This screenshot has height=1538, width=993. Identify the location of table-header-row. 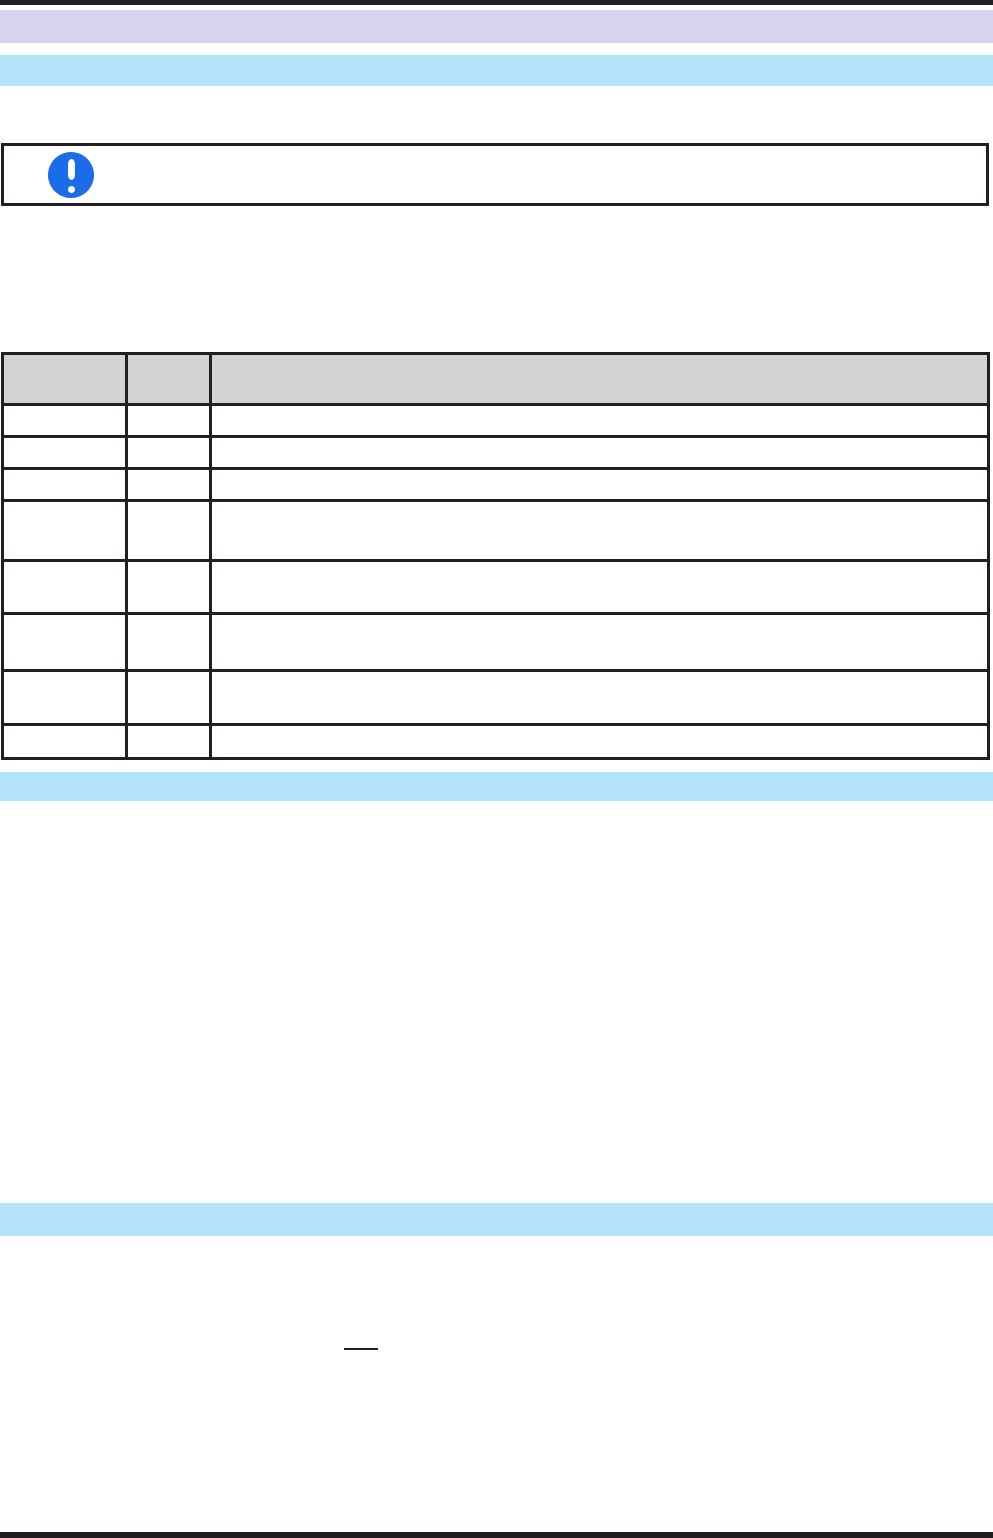
(495, 379).